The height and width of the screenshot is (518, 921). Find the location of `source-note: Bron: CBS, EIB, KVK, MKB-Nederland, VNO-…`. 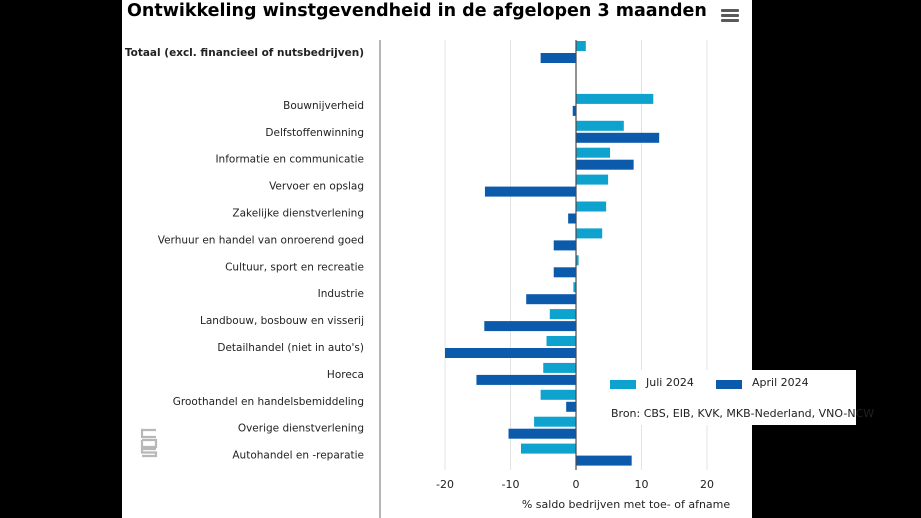

source-note: Bron: CBS, EIB, KVK, MKB-Nederland, VNO-… is located at coordinates (743, 413).